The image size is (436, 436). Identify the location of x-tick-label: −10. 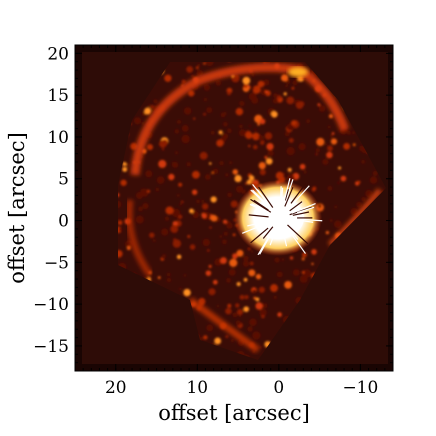
(360, 388).